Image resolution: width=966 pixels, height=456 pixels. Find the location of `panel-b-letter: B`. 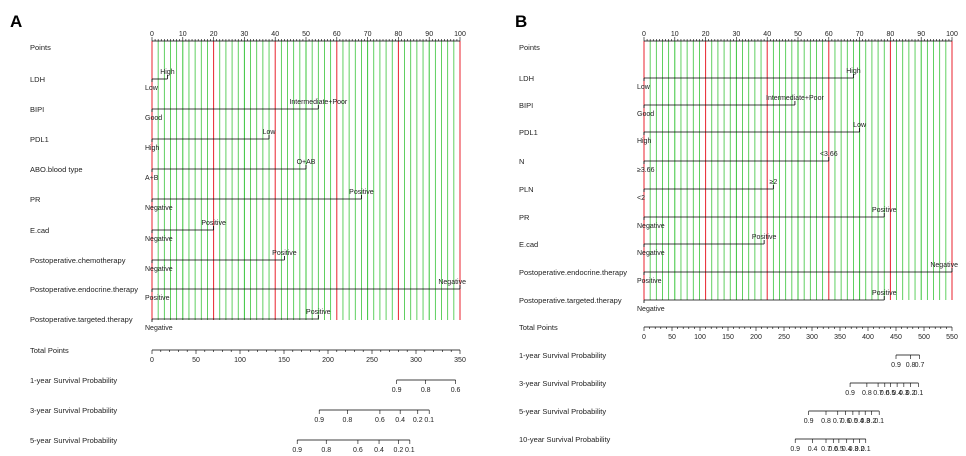

panel-b-letter: B is located at coordinates (521, 21).